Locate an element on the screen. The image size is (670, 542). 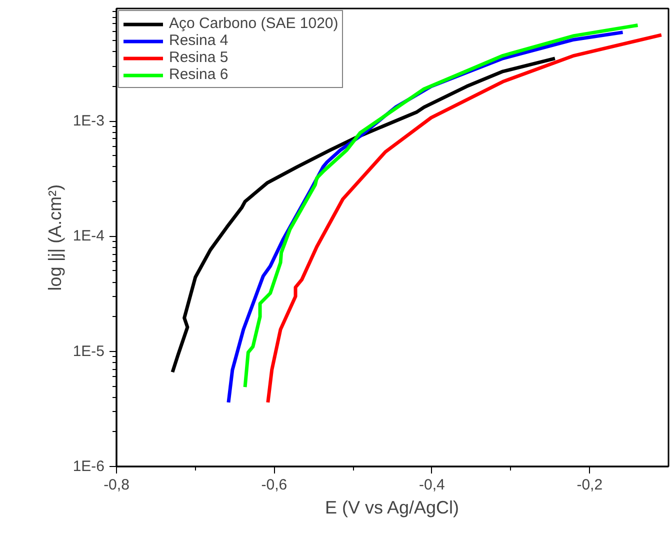
legend-label: Resina 5 is located at coordinates (198, 57).